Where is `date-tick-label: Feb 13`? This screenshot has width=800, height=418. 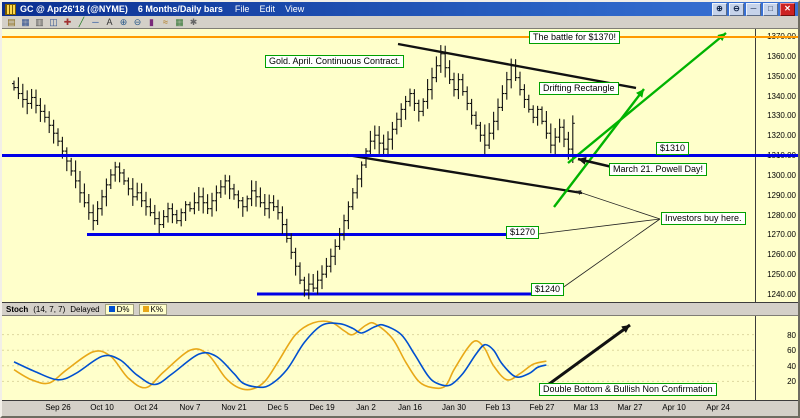 date-tick-label: Feb 13 is located at coordinates (498, 407).